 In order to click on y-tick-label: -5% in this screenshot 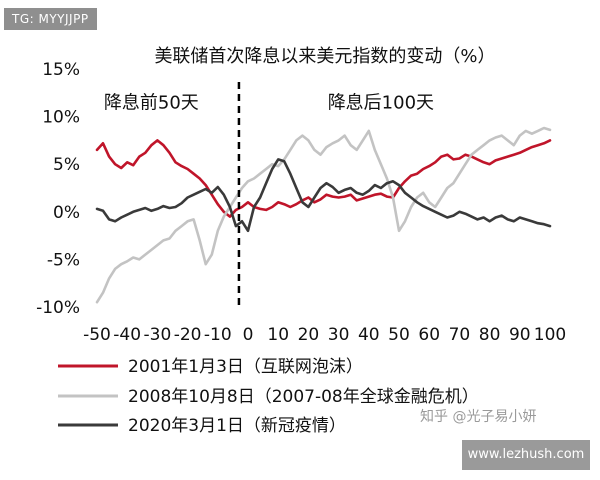, I will do `click(63, 260)`.